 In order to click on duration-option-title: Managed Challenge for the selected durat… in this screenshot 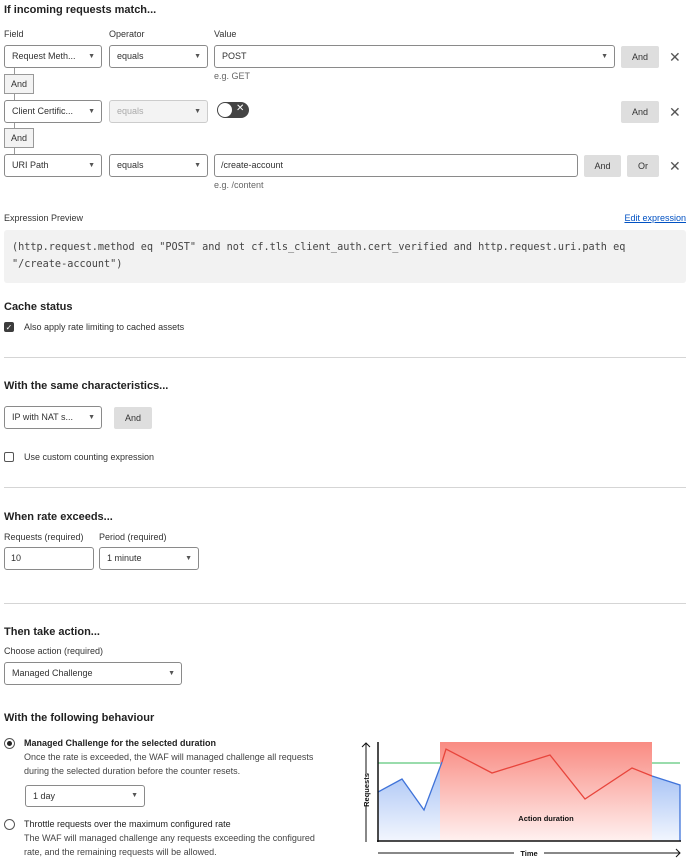, I will do `click(120, 743)`.